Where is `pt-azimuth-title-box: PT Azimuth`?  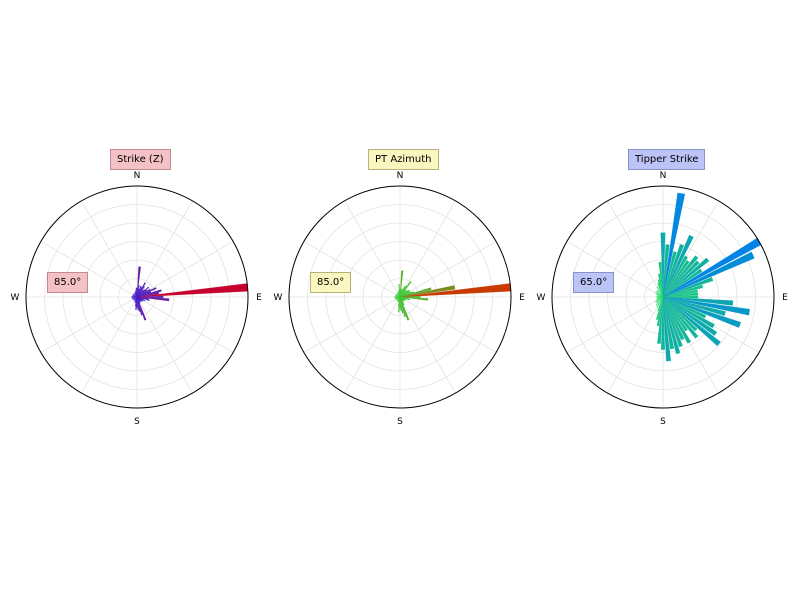
pt-azimuth-title-box: PT Azimuth is located at coordinates (403, 159).